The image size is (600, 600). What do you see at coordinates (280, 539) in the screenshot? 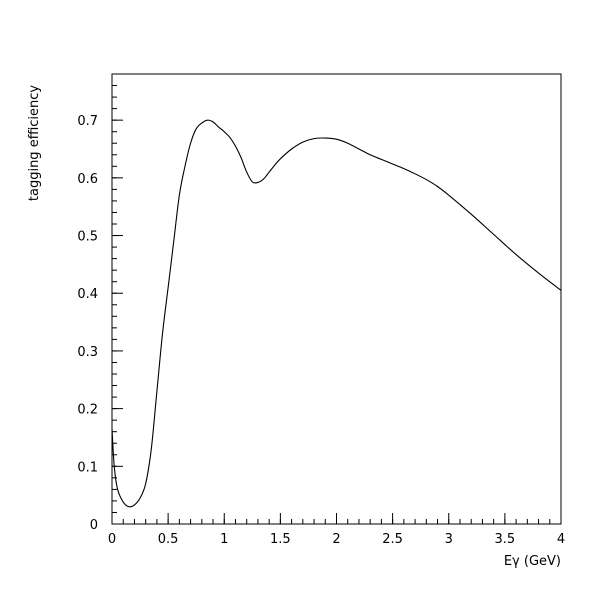
I see `x-tick-label: 1.5` at bounding box center [280, 539].